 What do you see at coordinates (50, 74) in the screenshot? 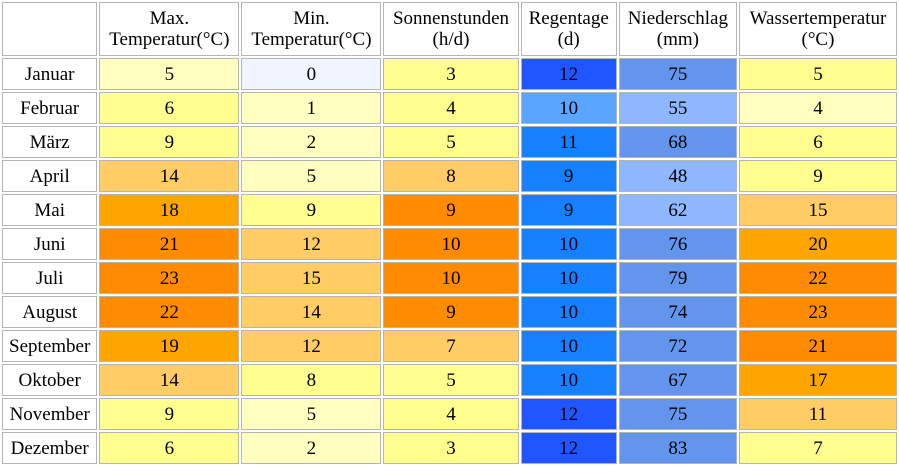
I see `month-label: Januar` at bounding box center [50, 74].